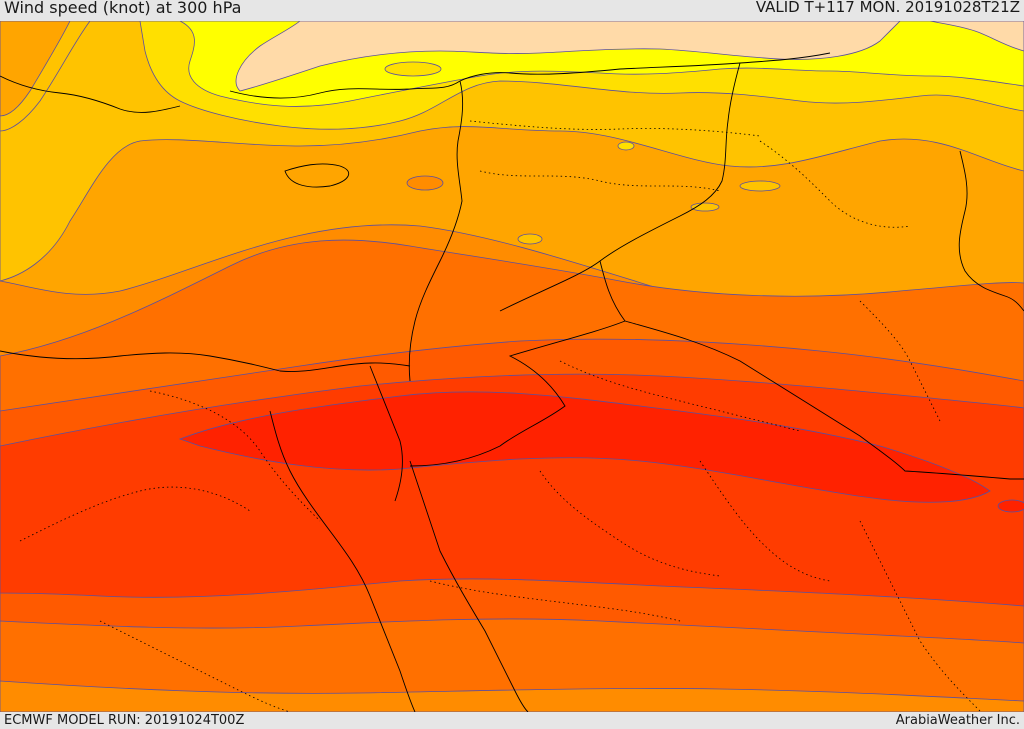 The width and height of the screenshot is (1024, 729). I want to click on border-saudi-iraq, so click(824, 400).